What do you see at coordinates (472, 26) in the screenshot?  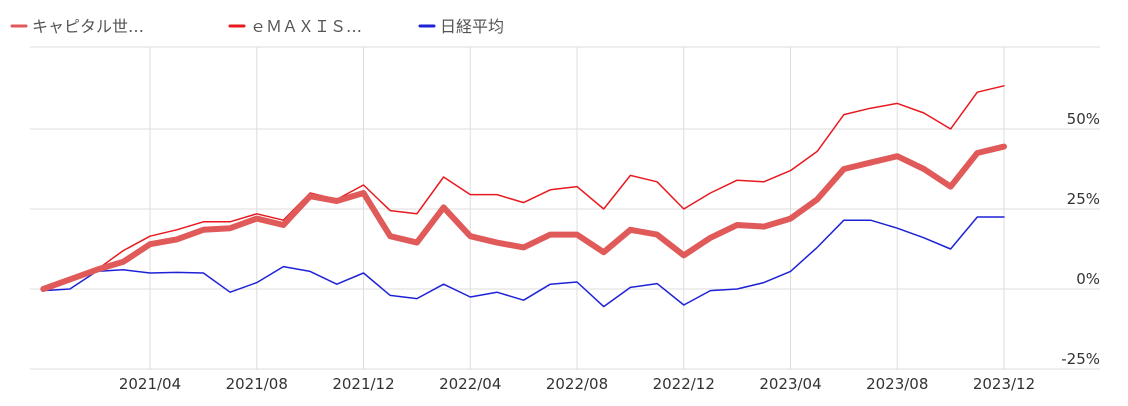 I see `legend-label: 日経平均` at bounding box center [472, 26].